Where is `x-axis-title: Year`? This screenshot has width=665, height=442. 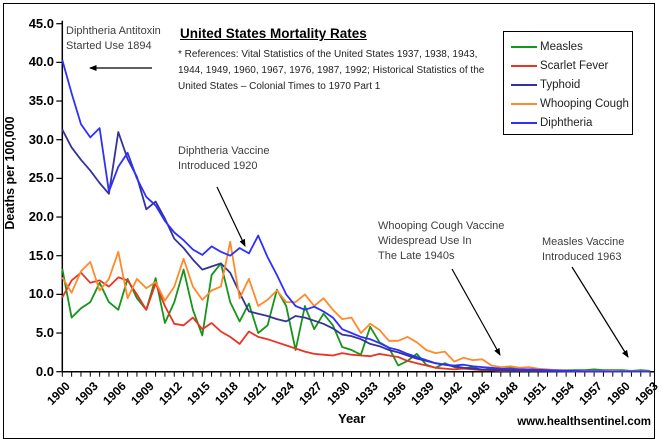 x-axis-title: Year is located at coordinates (352, 418).